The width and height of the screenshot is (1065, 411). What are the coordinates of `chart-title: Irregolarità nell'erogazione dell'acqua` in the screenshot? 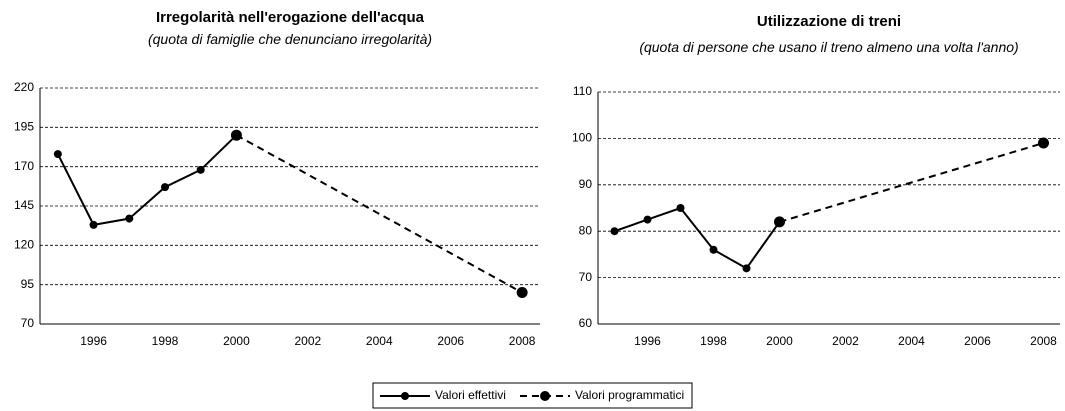 It's located at (290, 17).